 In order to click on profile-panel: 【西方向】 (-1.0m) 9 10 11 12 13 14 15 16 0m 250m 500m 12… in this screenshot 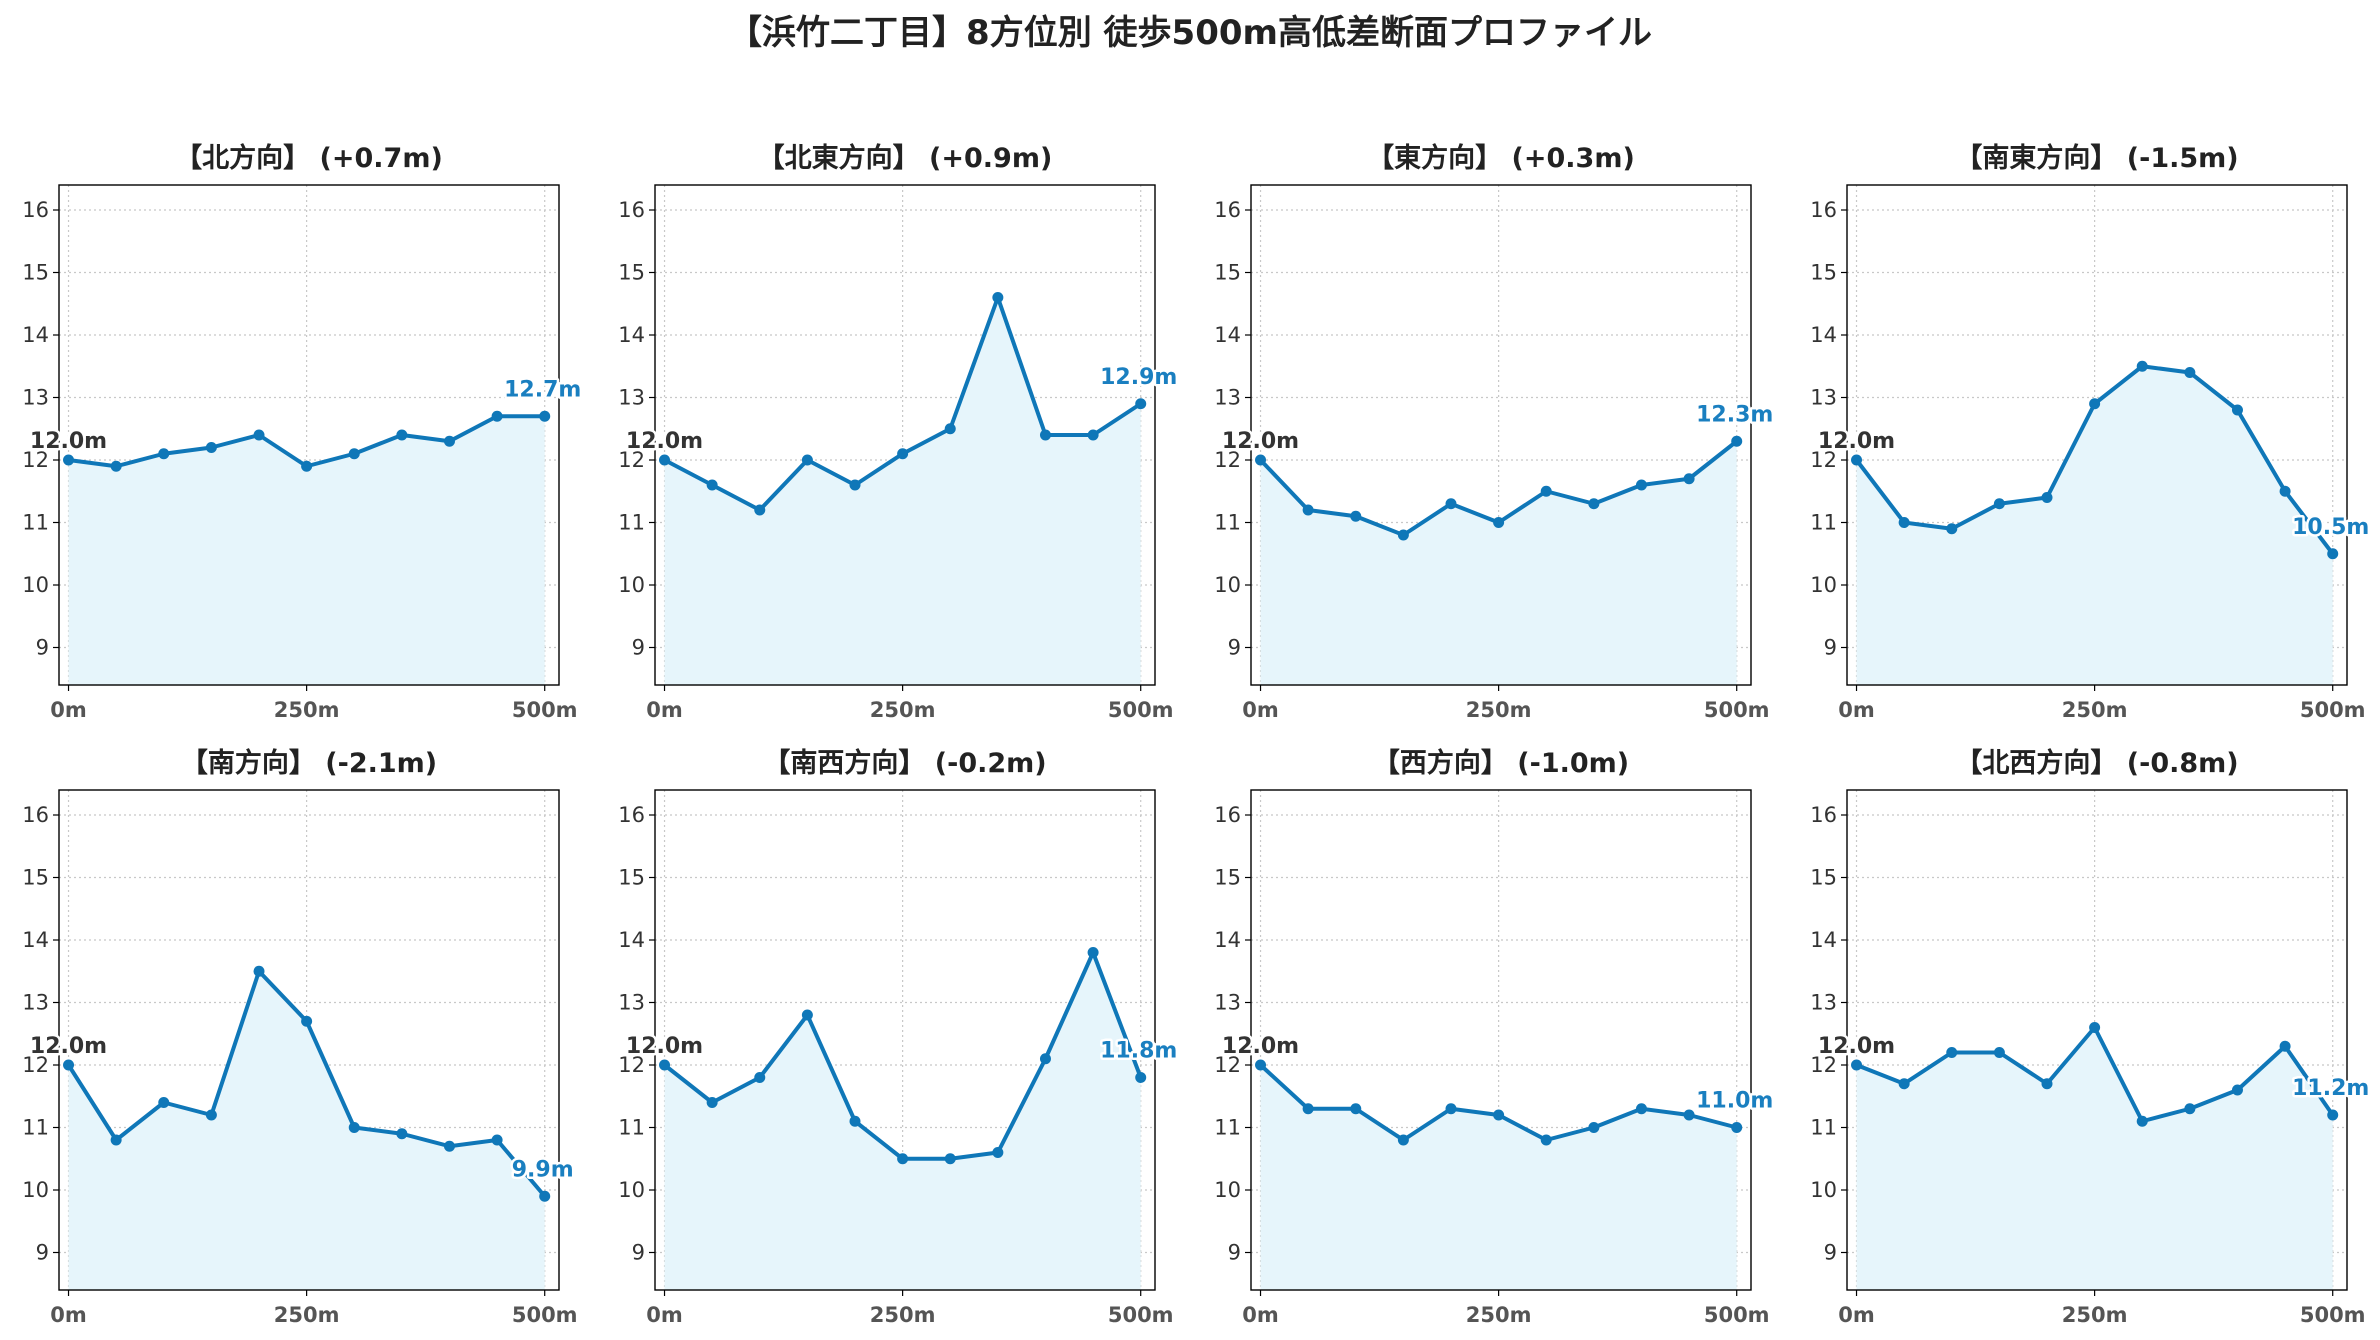, I will do `click(1495, 1037)`.